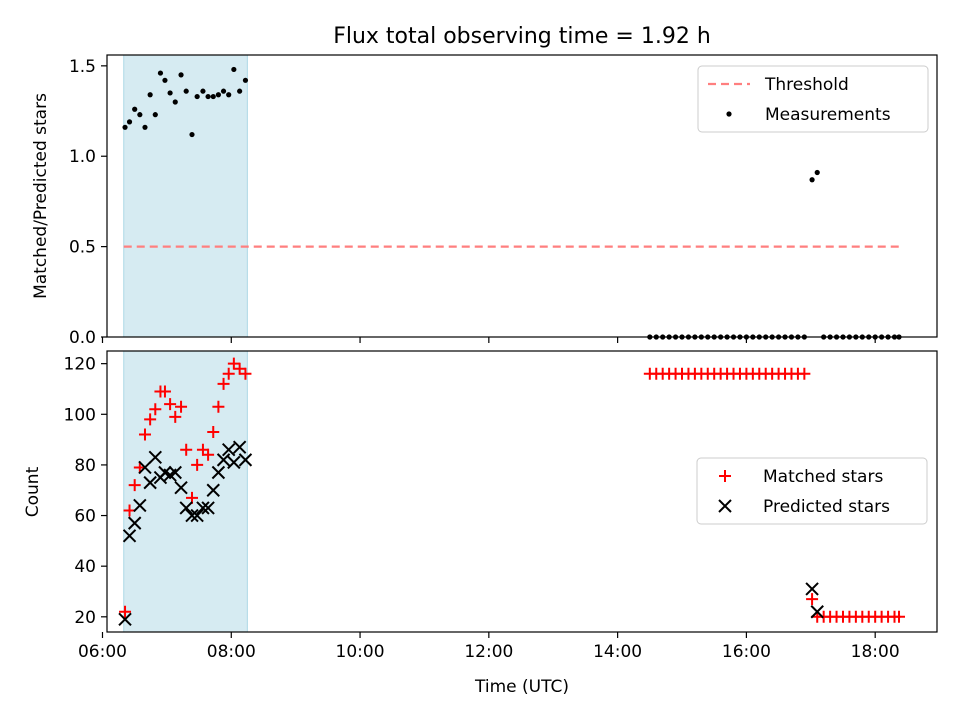 Image resolution: width=960 pixels, height=720 pixels. Describe the element at coordinates (521, 687) in the screenshot. I see `x-axis-label: Time (UTC)` at that location.